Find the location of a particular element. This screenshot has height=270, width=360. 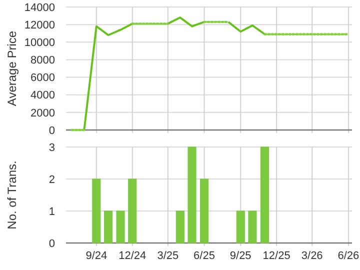

x-tick-label: 9/24 is located at coordinates (97, 256).